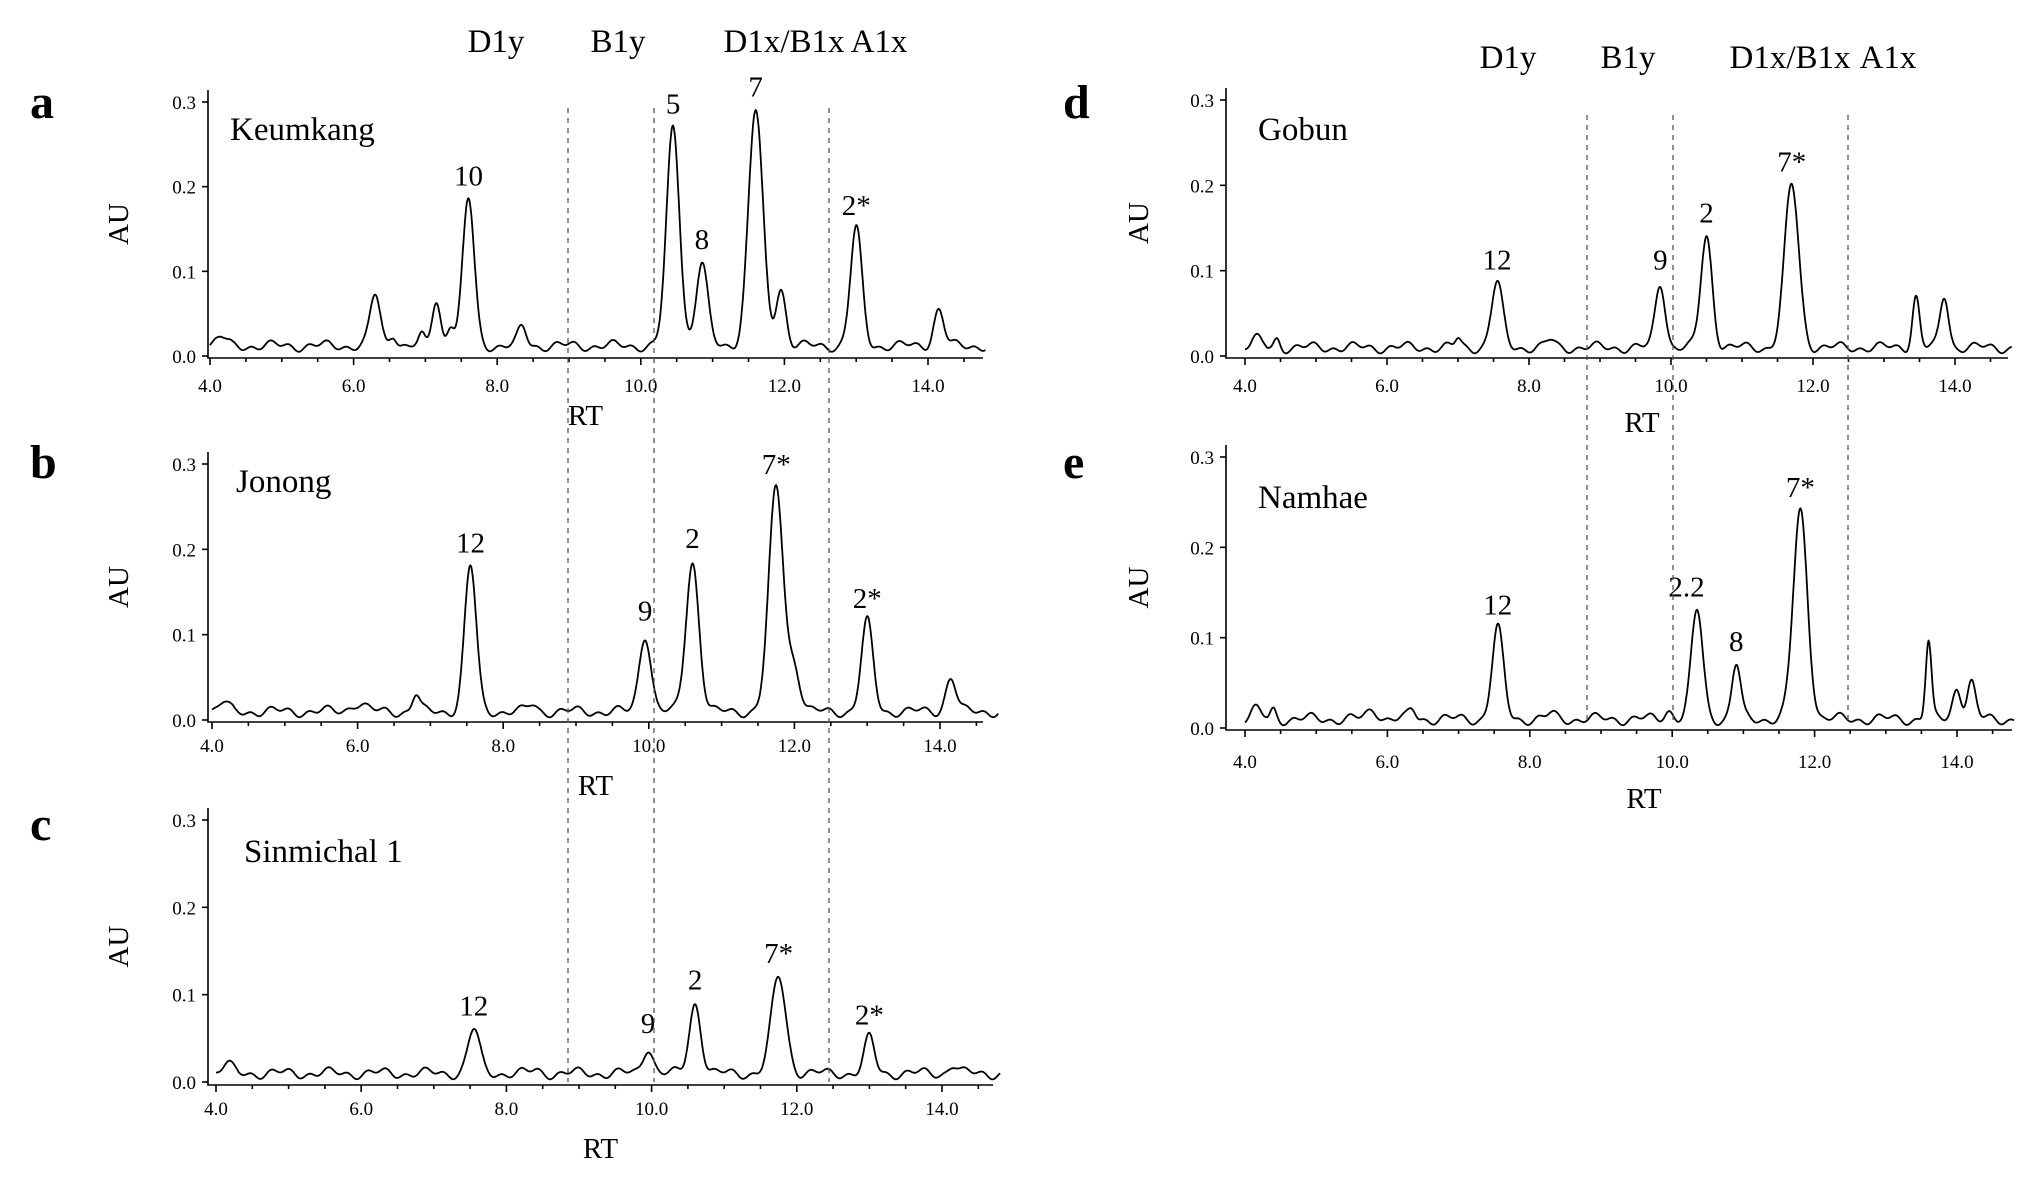 This screenshot has width=2033, height=1182. I want to click on peak-label: 7, so click(755, 87).